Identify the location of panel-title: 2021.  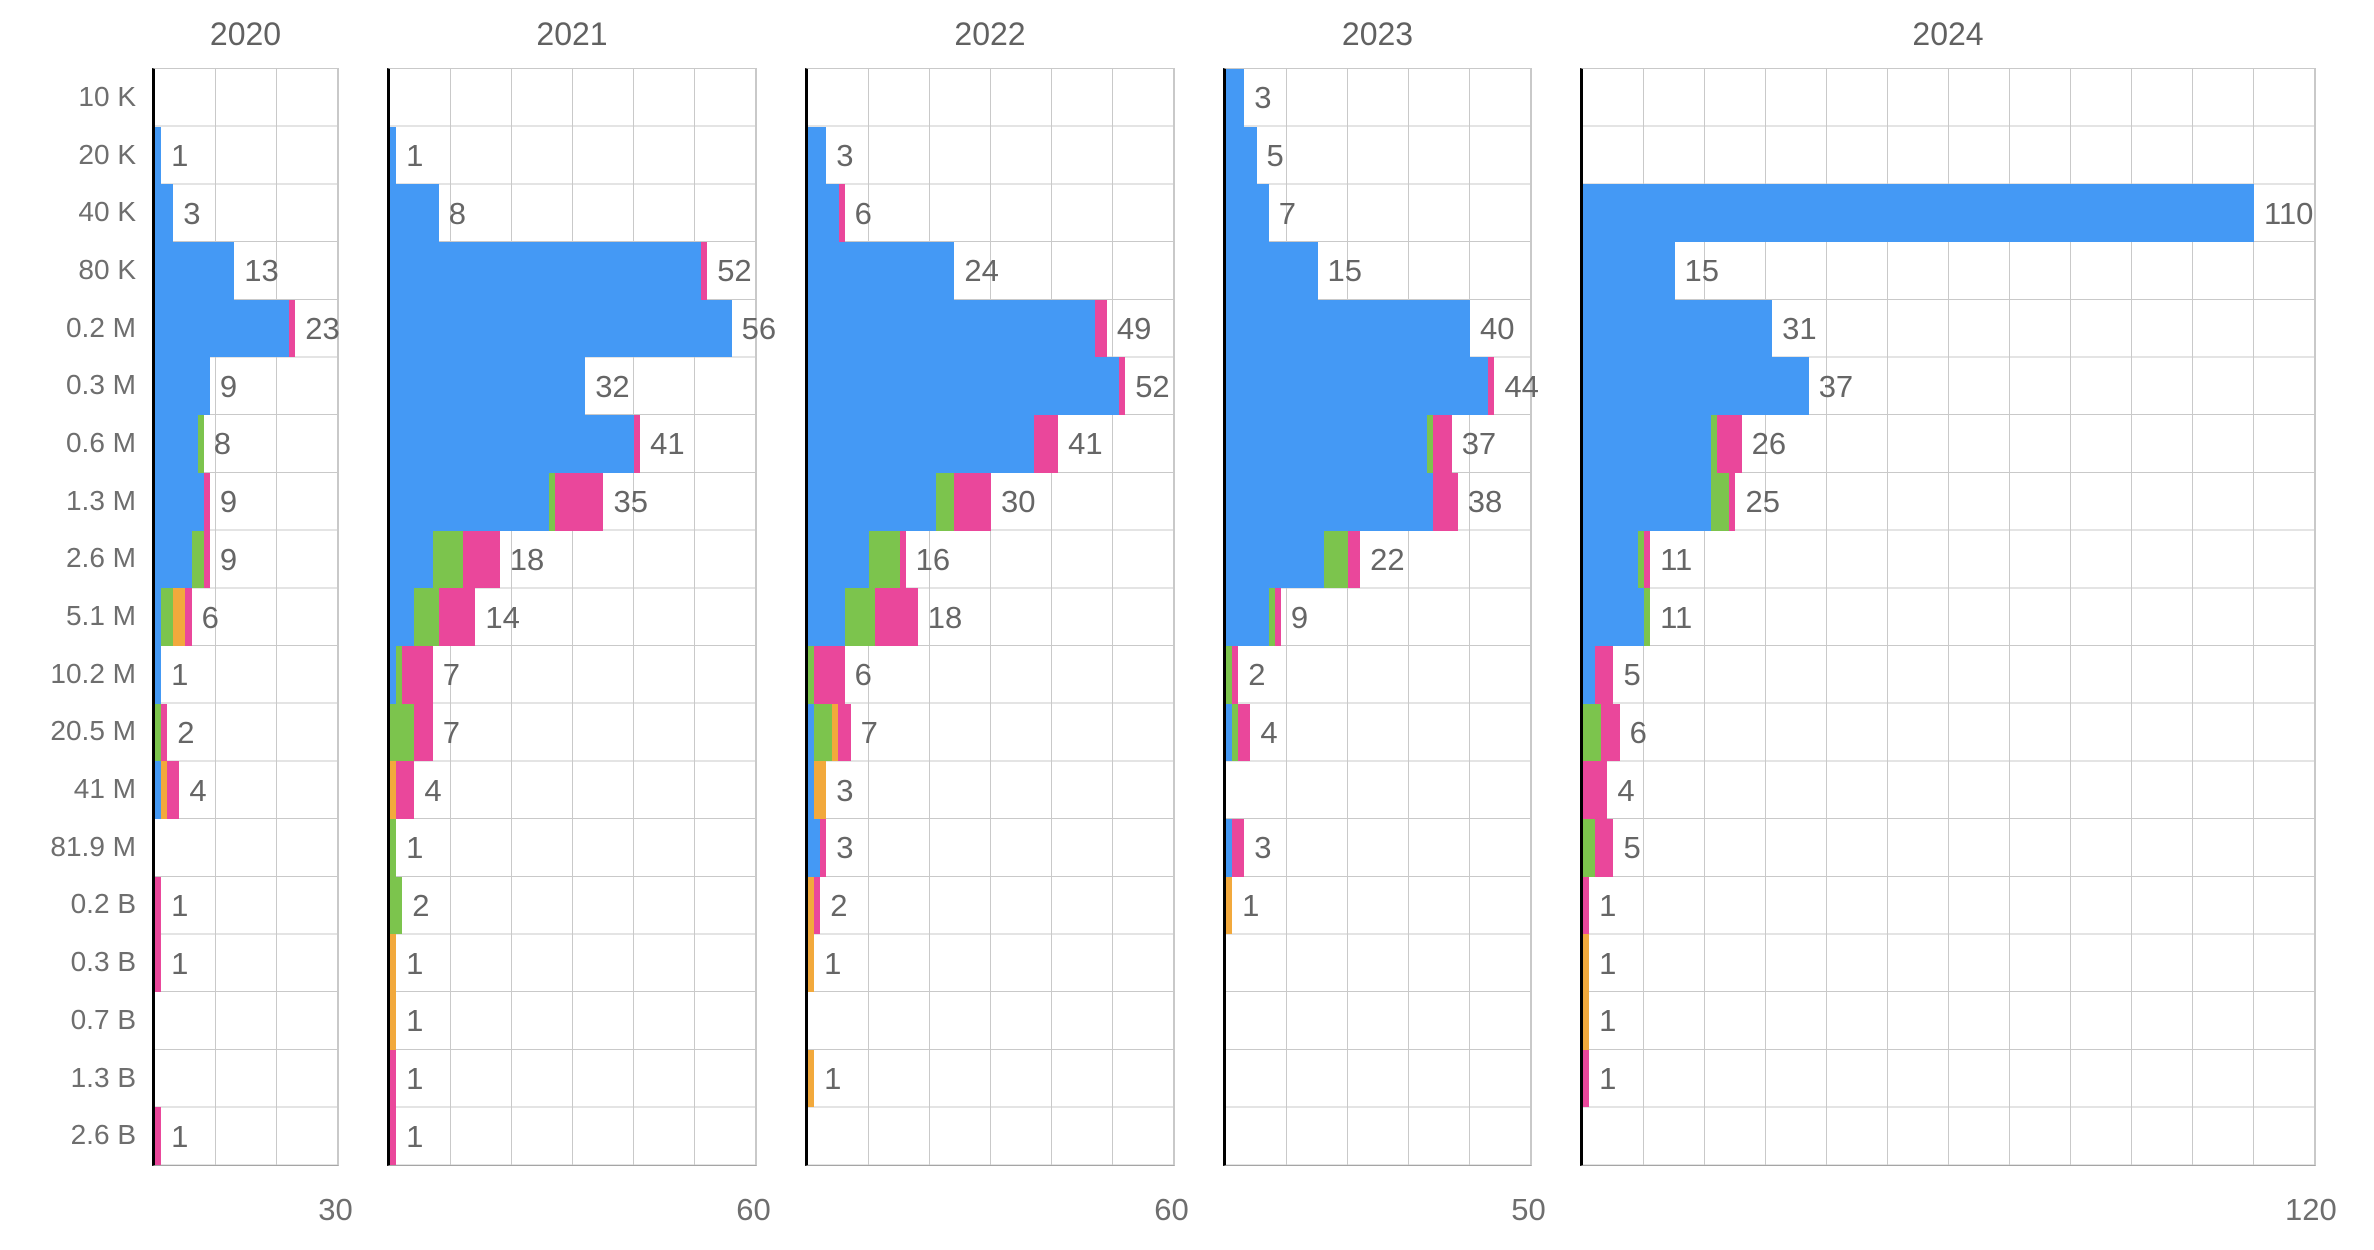
(572, 34).